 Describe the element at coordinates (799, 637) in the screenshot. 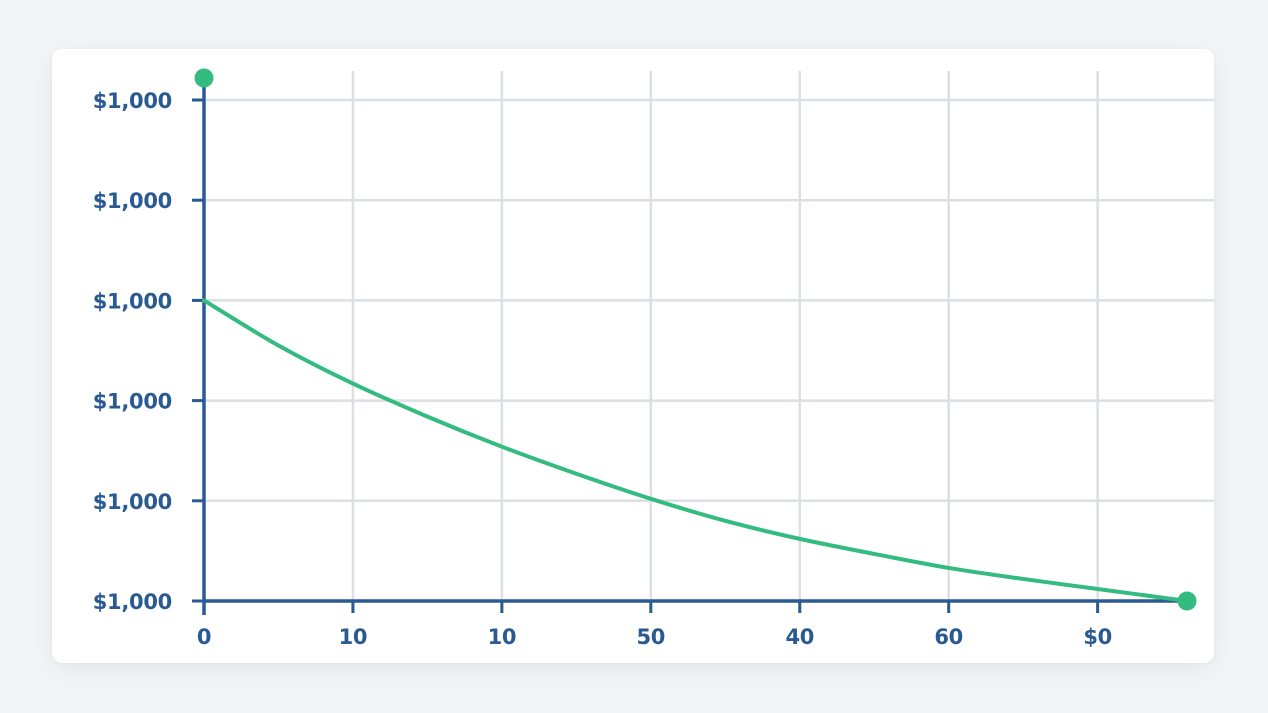

I see `x-tick-label: 40` at that location.